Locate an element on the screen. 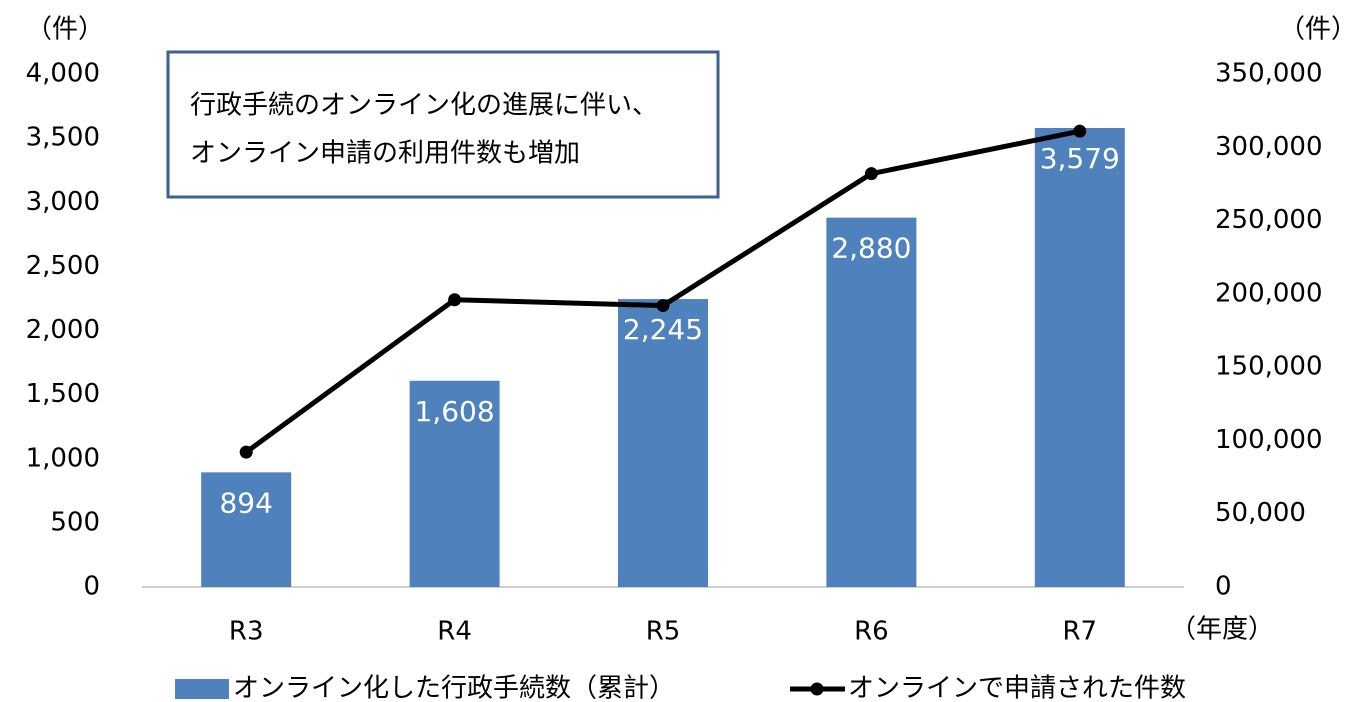 The image size is (1364, 702). y2-tick-label: 100,000 is located at coordinates (1269, 440).